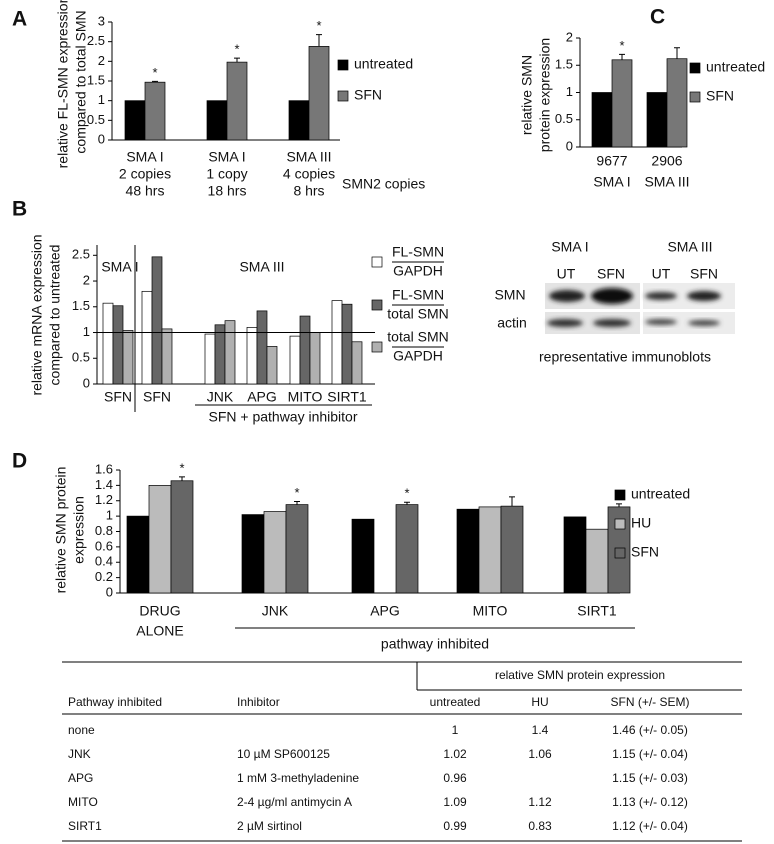 The width and height of the screenshot is (774, 844). What do you see at coordinates (308, 157) in the screenshot?
I see `x-tick-label: SMA III` at bounding box center [308, 157].